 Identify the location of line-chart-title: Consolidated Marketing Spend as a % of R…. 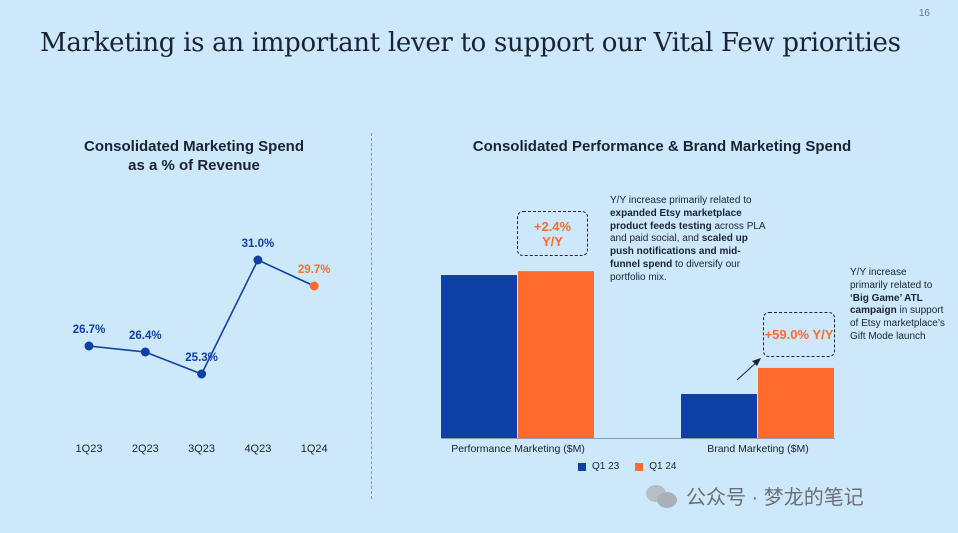
(194, 156).